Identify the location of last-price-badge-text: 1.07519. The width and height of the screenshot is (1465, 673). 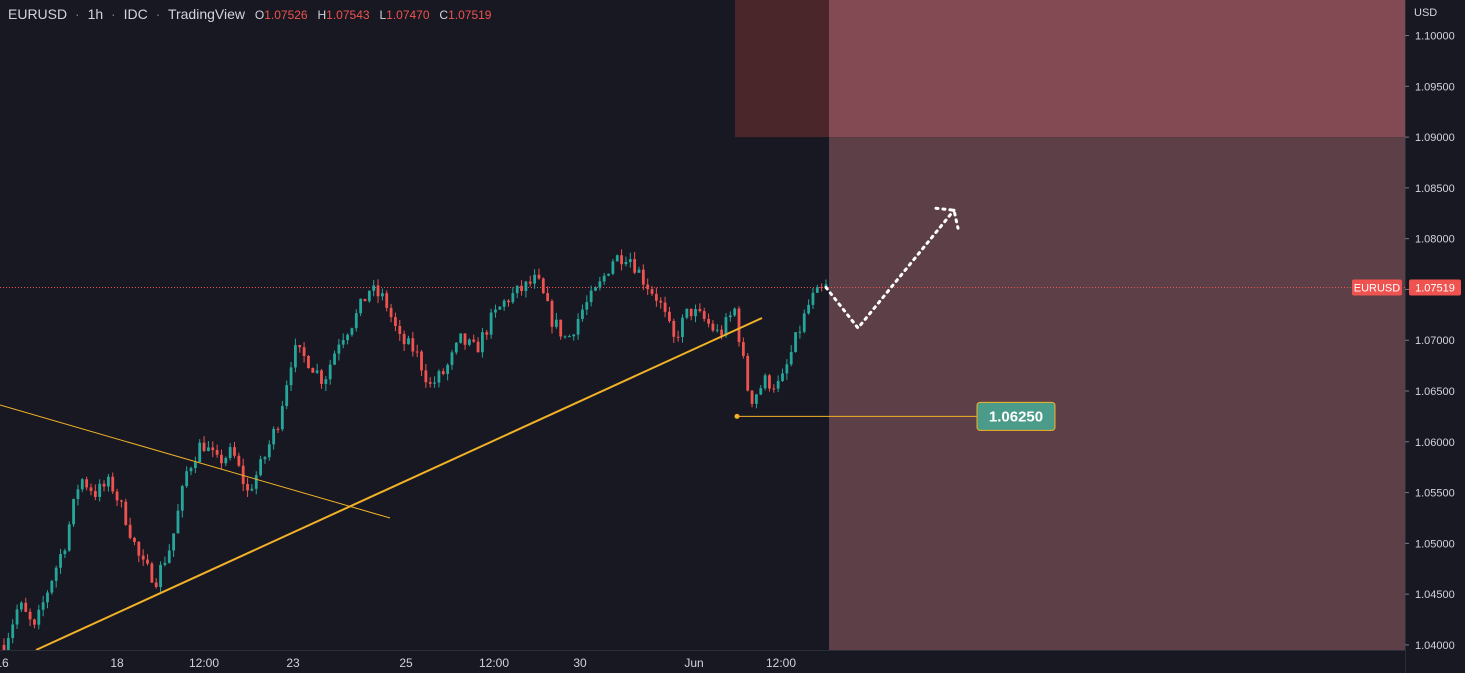
(1435, 289).